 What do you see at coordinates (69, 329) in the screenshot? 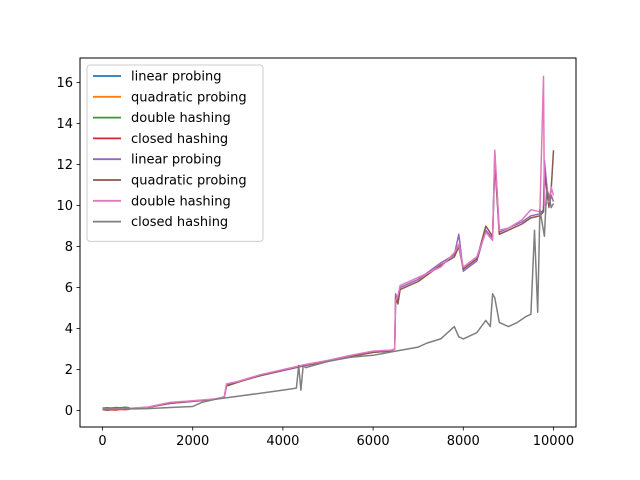
I see `y-tick-label: 4` at bounding box center [69, 329].